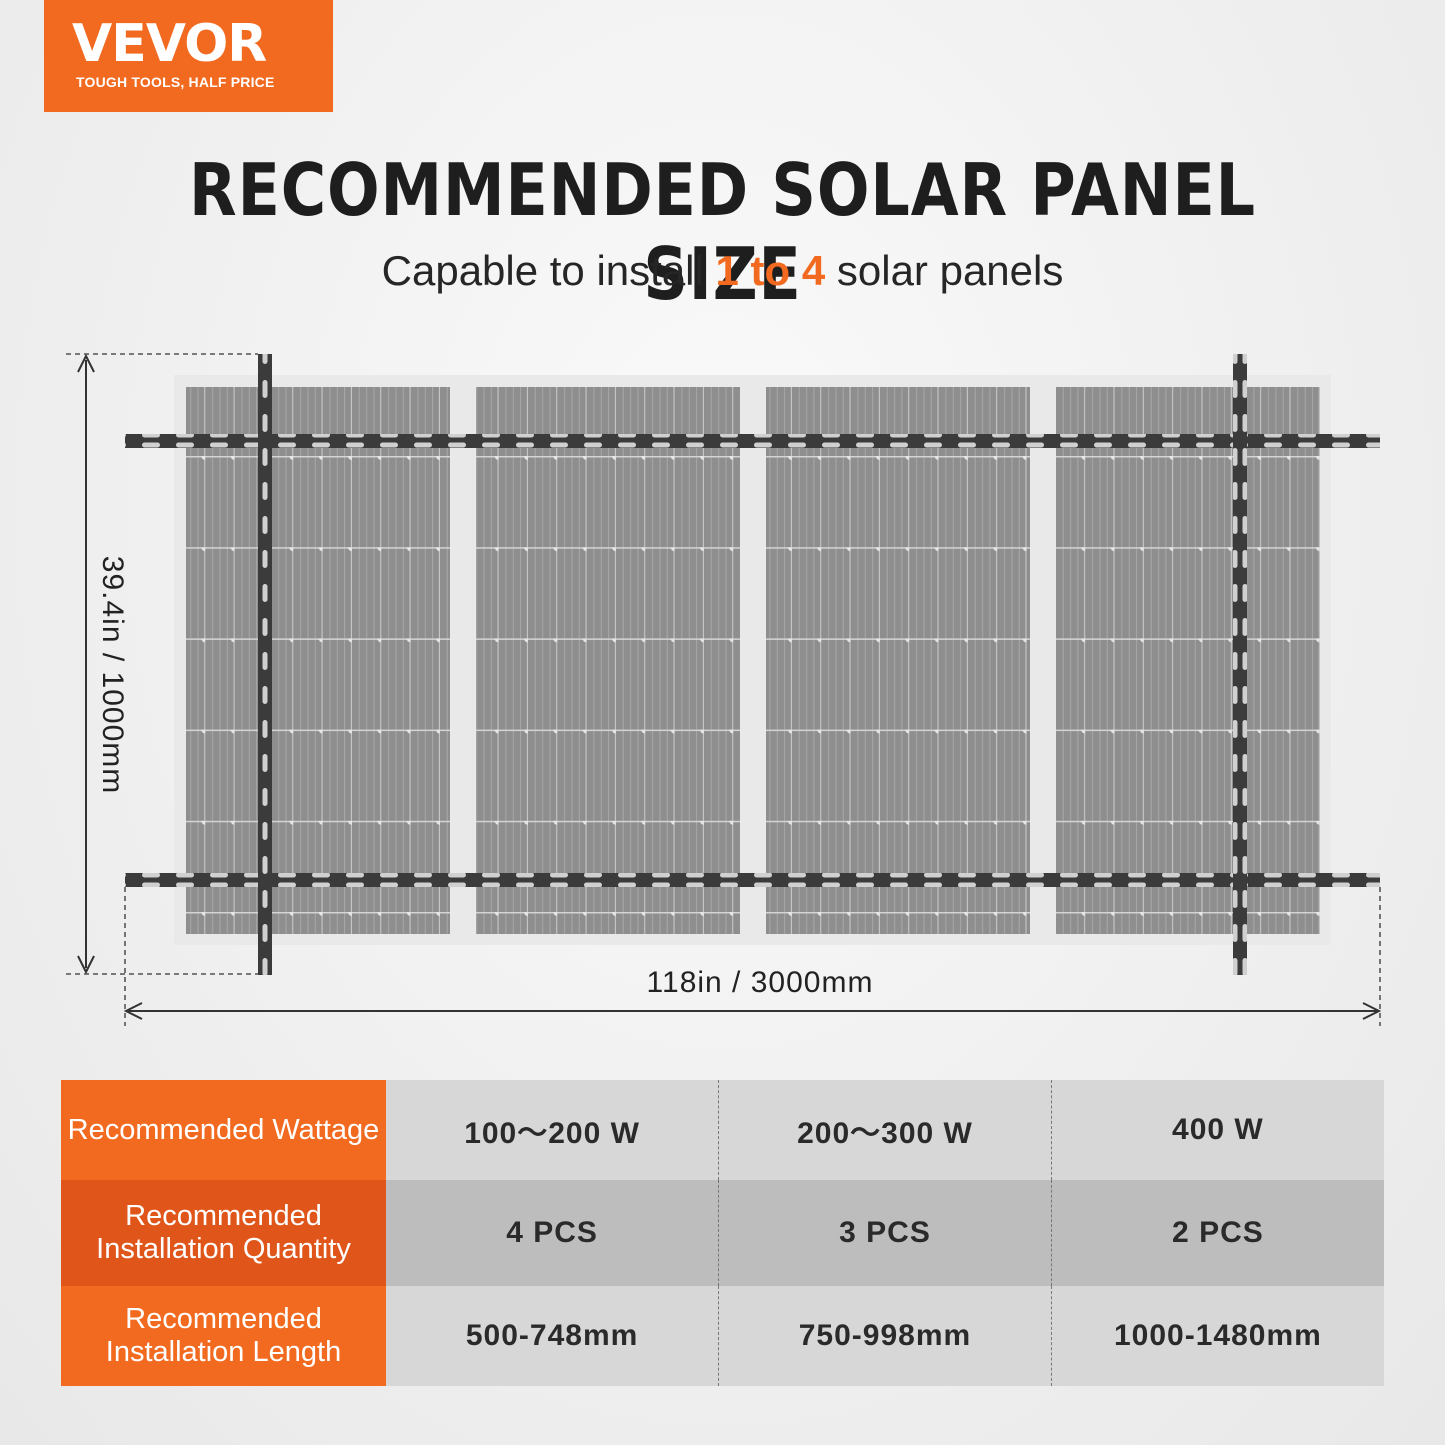 The height and width of the screenshot is (1445, 1445). I want to click on table-cell: 4 PCS, so click(552, 1233).